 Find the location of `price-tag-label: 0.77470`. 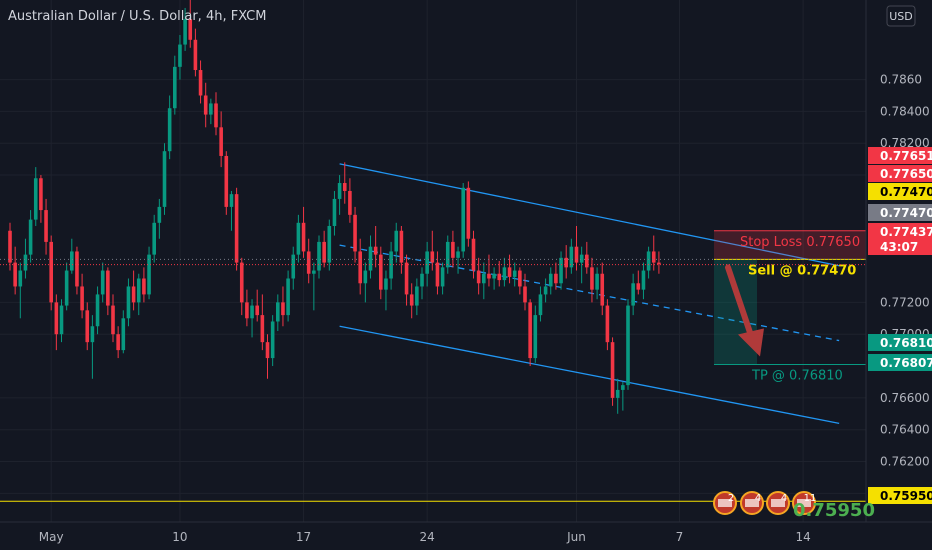

price-tag-label: 0.77470 is located at coordinates (906, 192).